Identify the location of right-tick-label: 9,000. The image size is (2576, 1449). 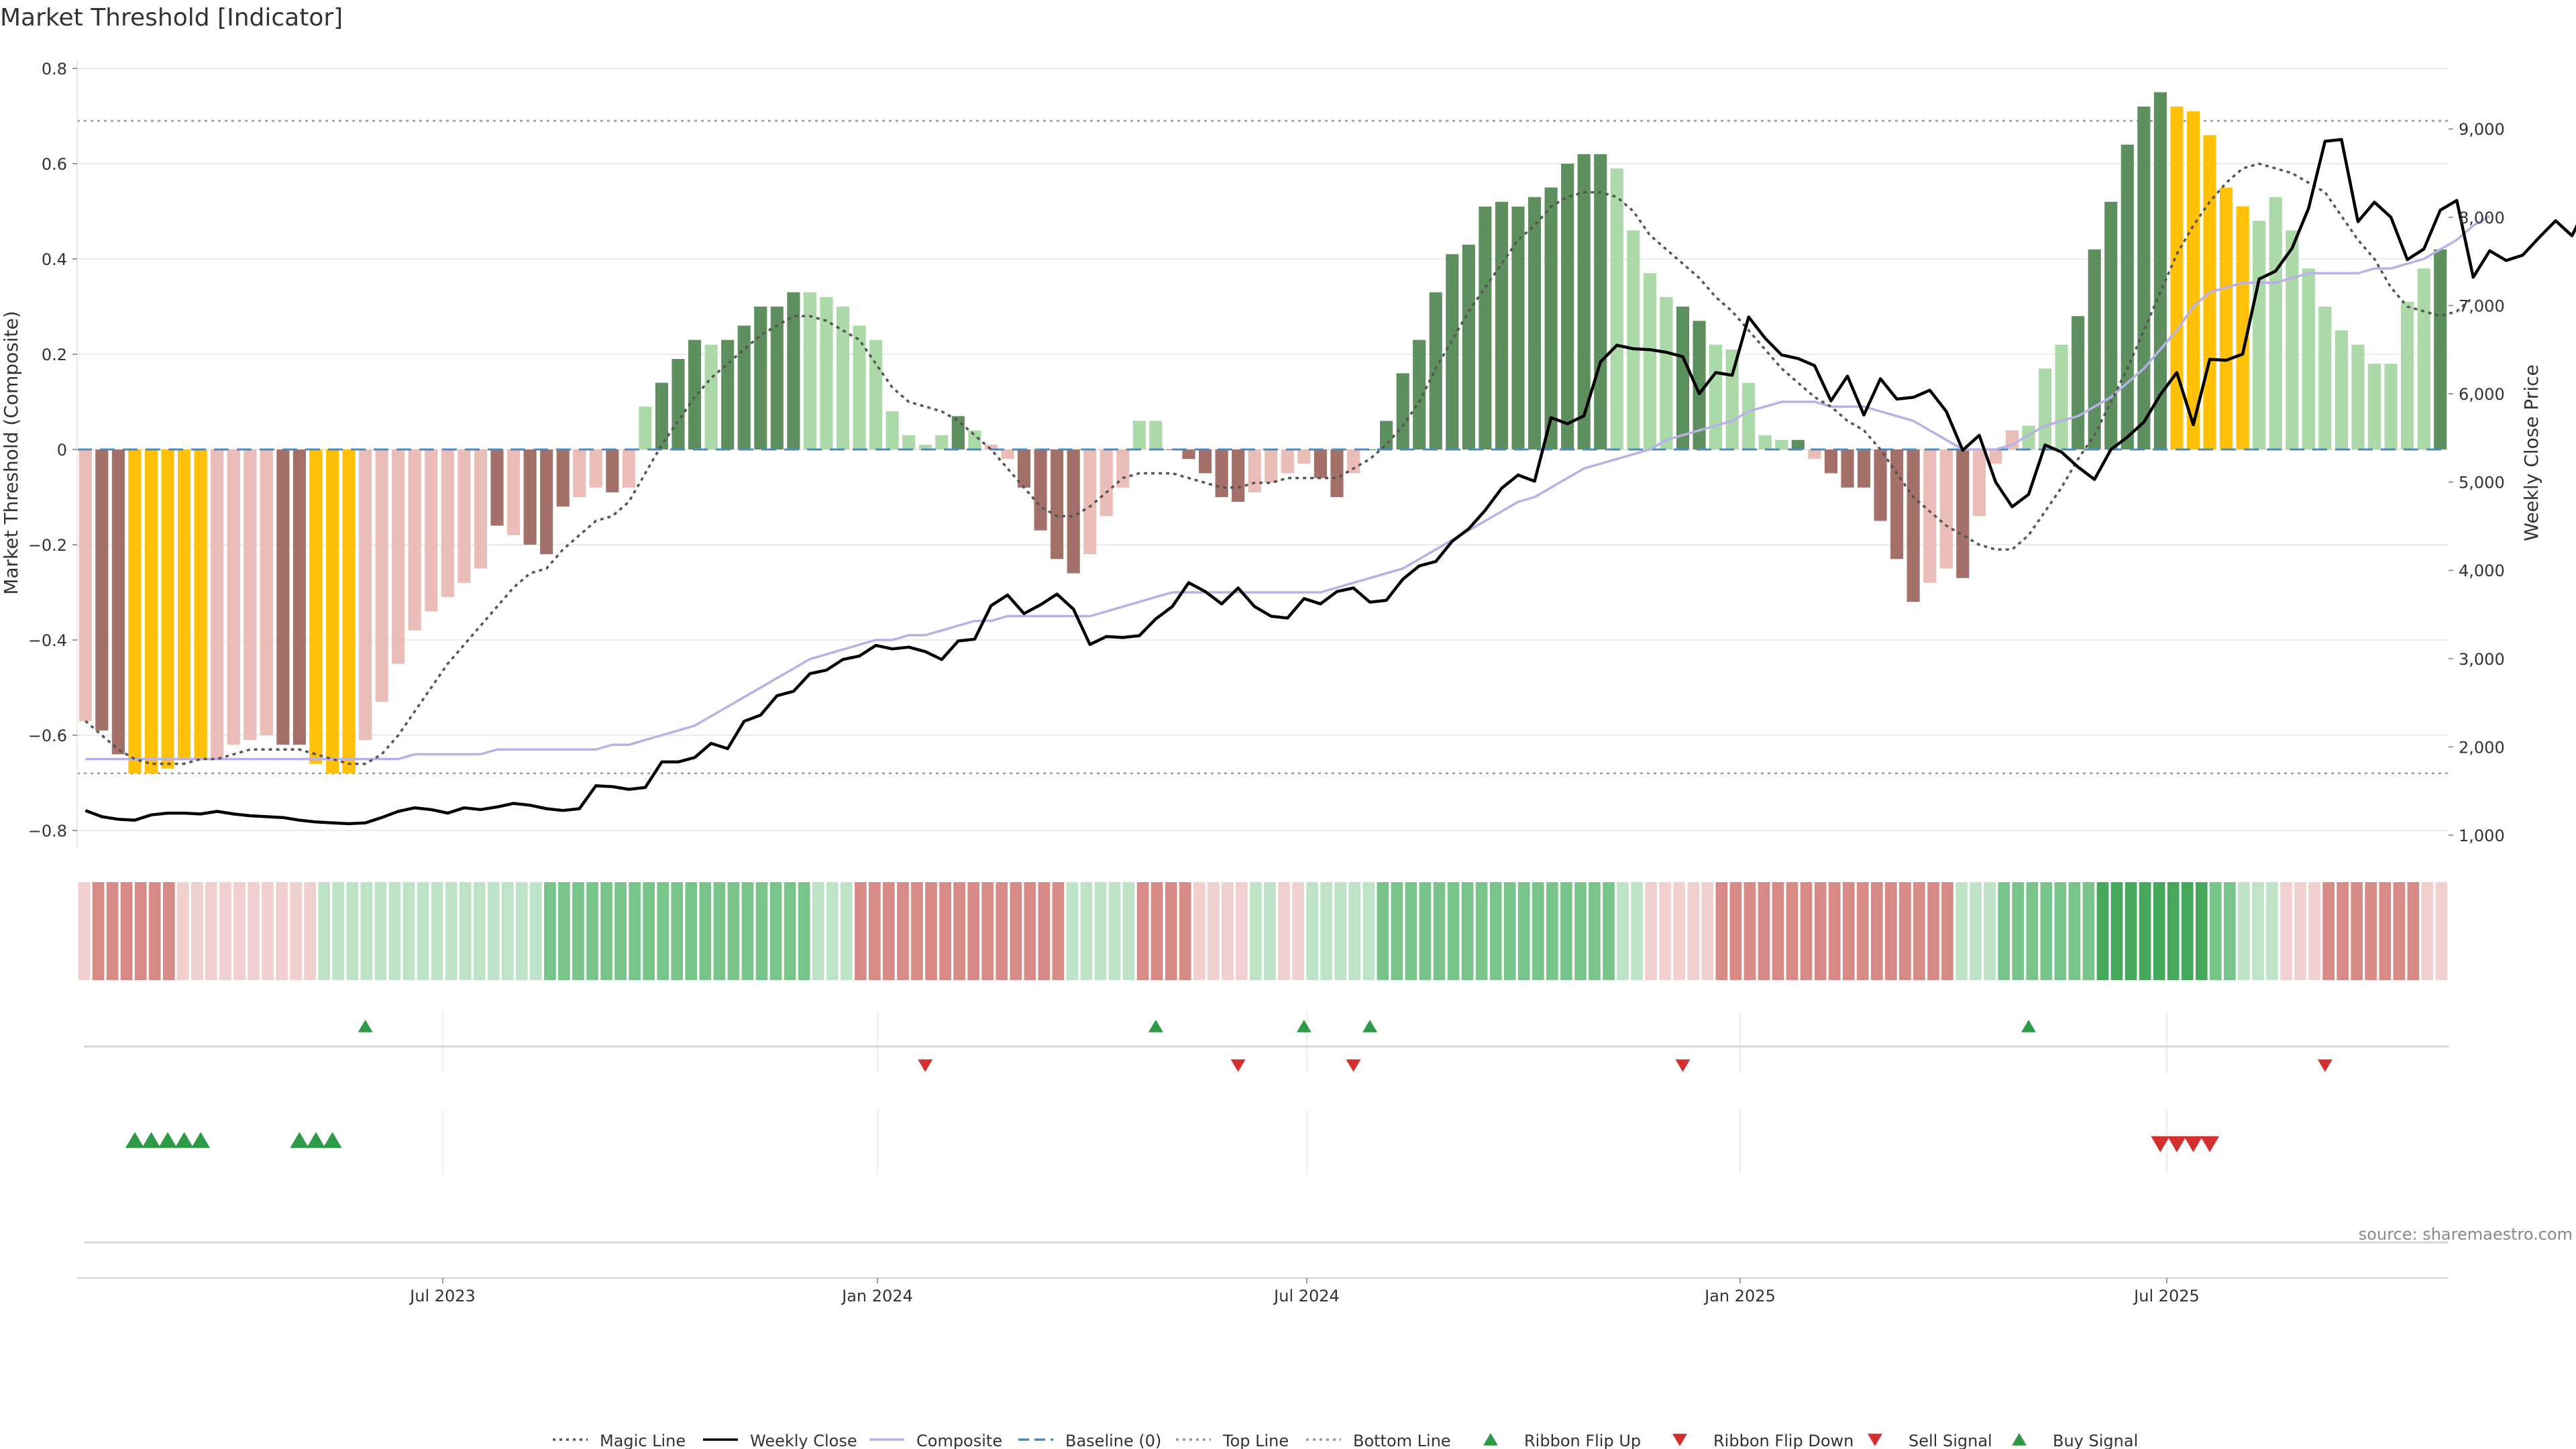
(2482, 129).